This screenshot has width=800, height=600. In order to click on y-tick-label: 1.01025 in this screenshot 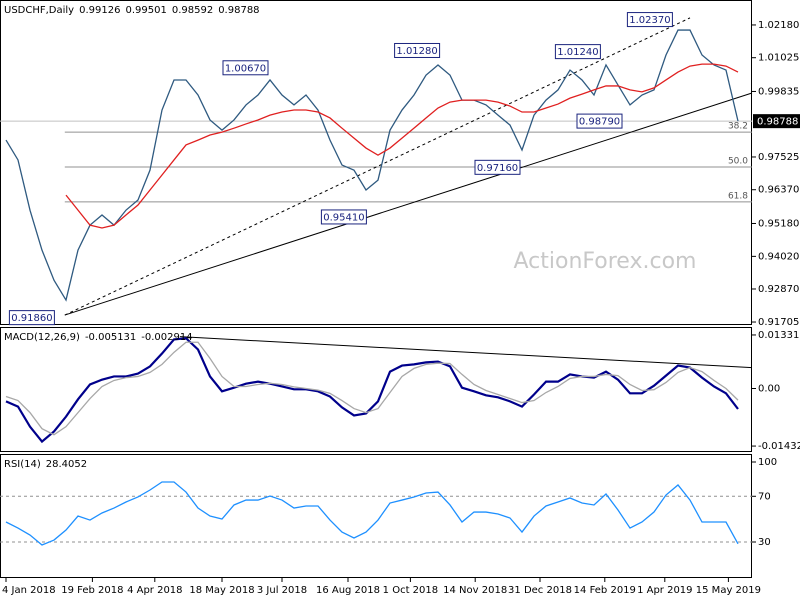, I will do `click(778, 58)`.